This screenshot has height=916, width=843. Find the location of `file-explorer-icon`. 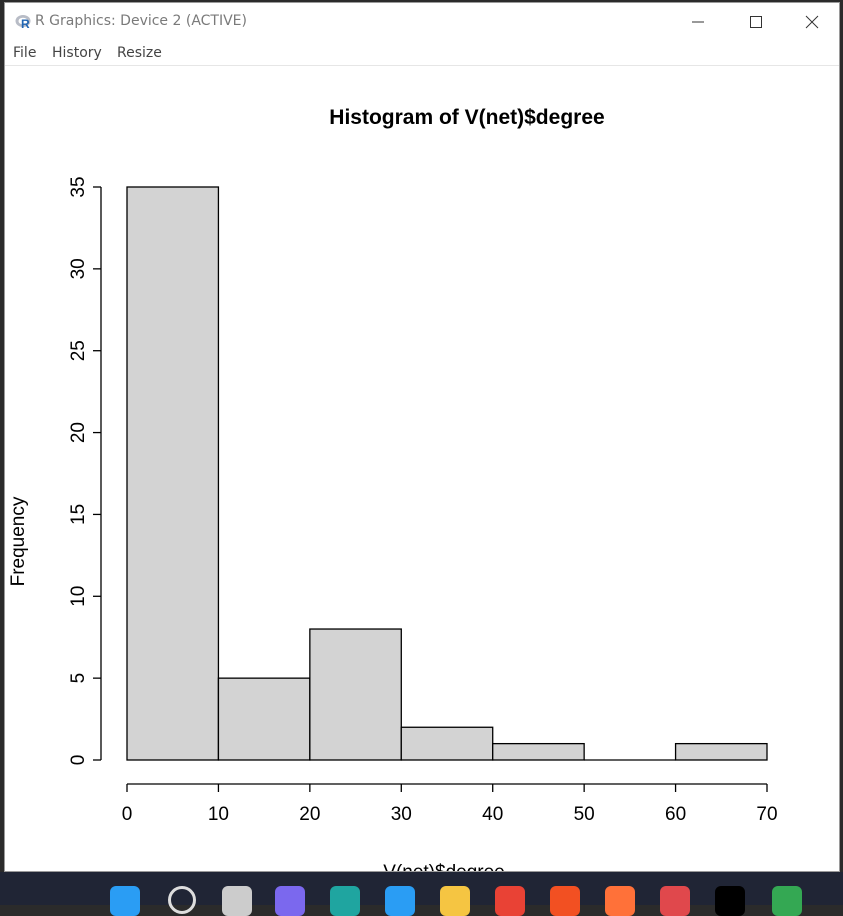

file-explorer-icon is located at coordinates (455, 901).